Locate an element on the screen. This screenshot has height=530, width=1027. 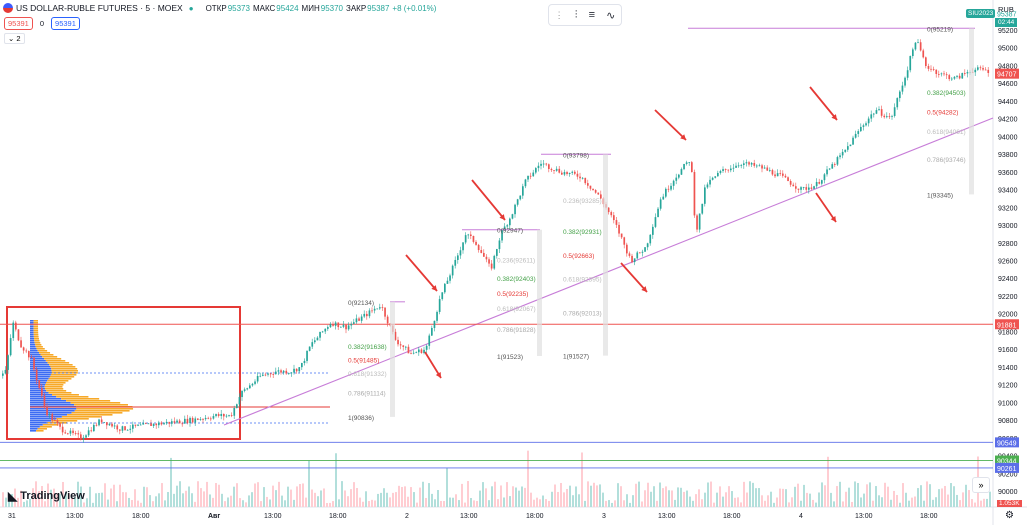
goto-realtime-button: » is located at coordinates (981, 485).